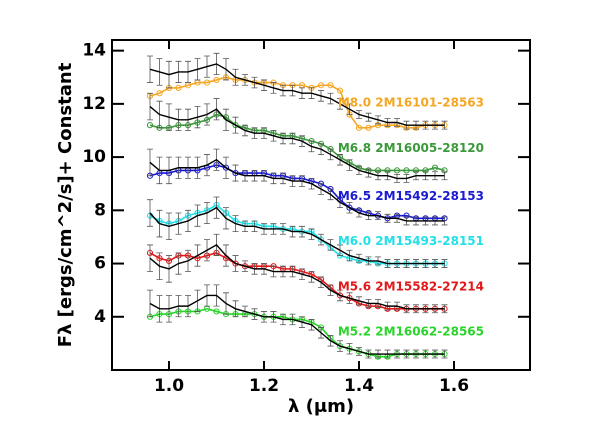 This screenshot has height=432, width=598. Describe the element at coordinates (454, 386) in the screenshot. I see `x-tick-label: 1.6` at that location.